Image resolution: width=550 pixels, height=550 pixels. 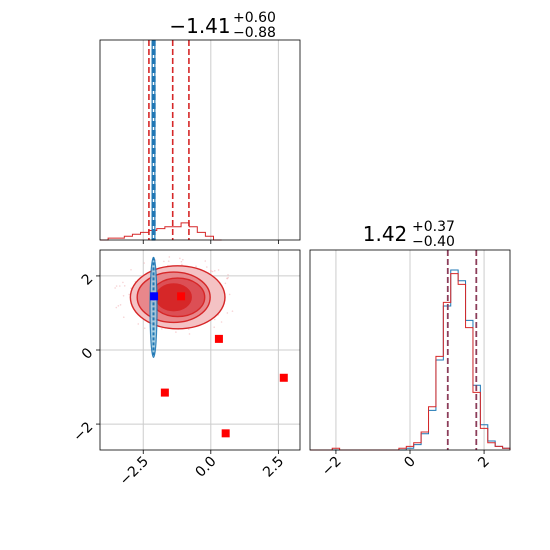 What do you see at coordinates (88, 280) in the screenshot?
I see `y-tick-label: 2` at bounding box center [88, 280].